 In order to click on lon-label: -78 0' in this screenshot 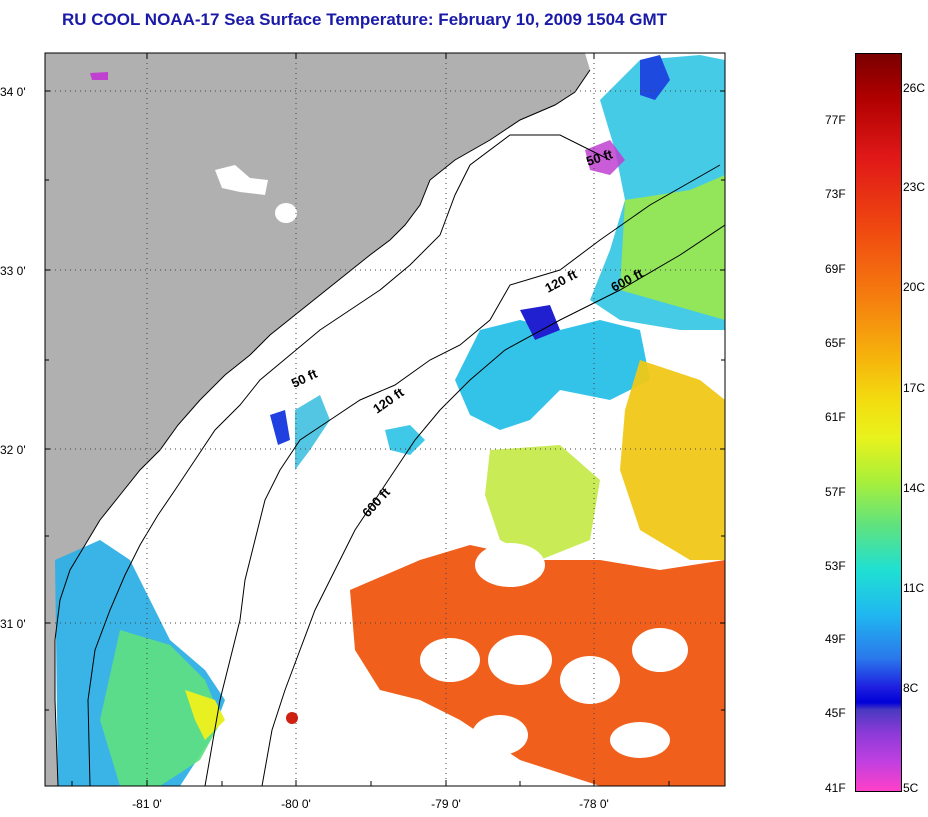, I will do `click(594, 804)`.